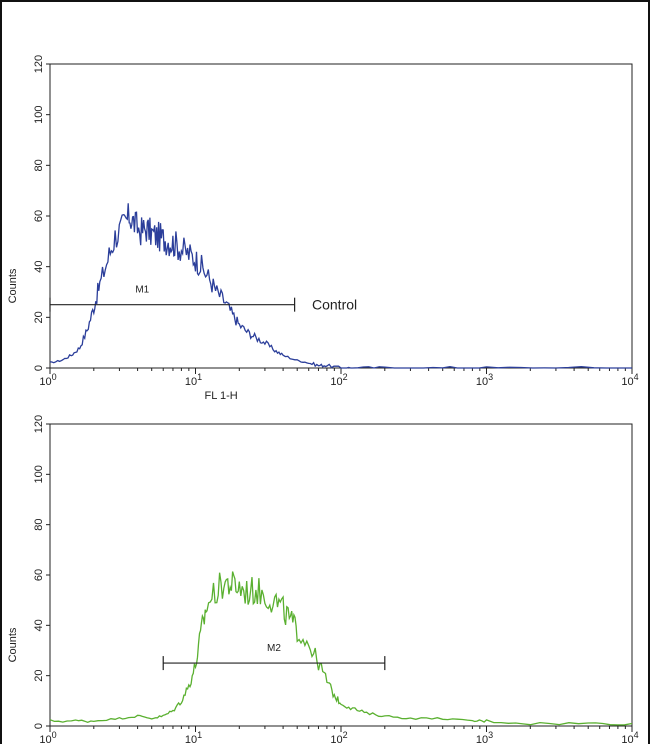 The width and height of the screenshot is (650, 744). What do you see at coordinates (274, 648) in the screenshot?
I see `marker-label: M2` at bounding box center [274, 648].